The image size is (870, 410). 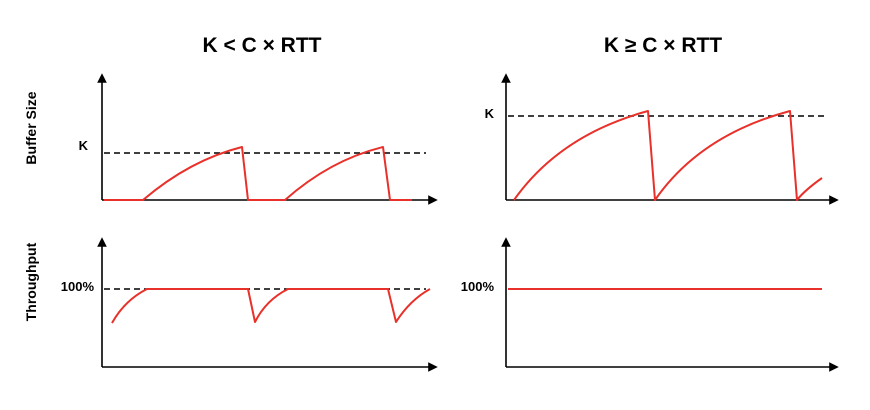 What do you see at coordinates (668, 155) in the screenshot?
I see `buffer-curve-right` at bounding box center [668, 155].